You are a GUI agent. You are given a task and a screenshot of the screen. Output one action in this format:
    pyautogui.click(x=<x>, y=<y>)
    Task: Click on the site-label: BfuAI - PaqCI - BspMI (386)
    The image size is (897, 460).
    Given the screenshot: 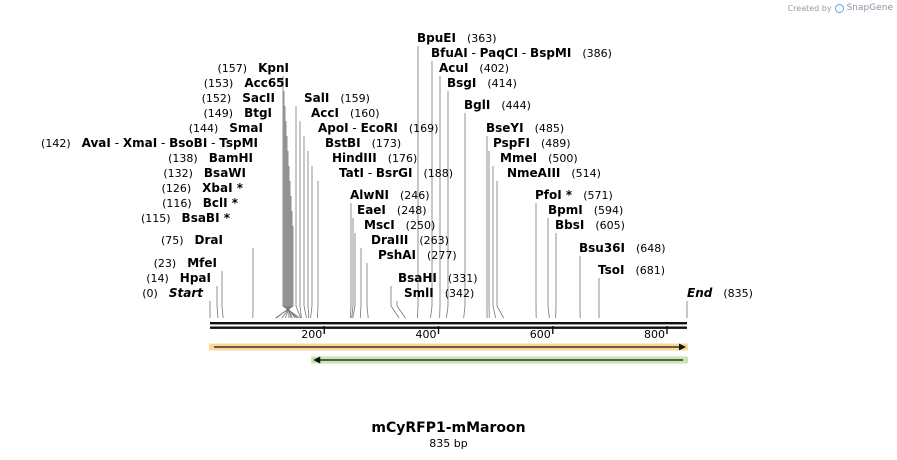 What is the action you would take?
    pyautogui.click(x=521, y=53)
    